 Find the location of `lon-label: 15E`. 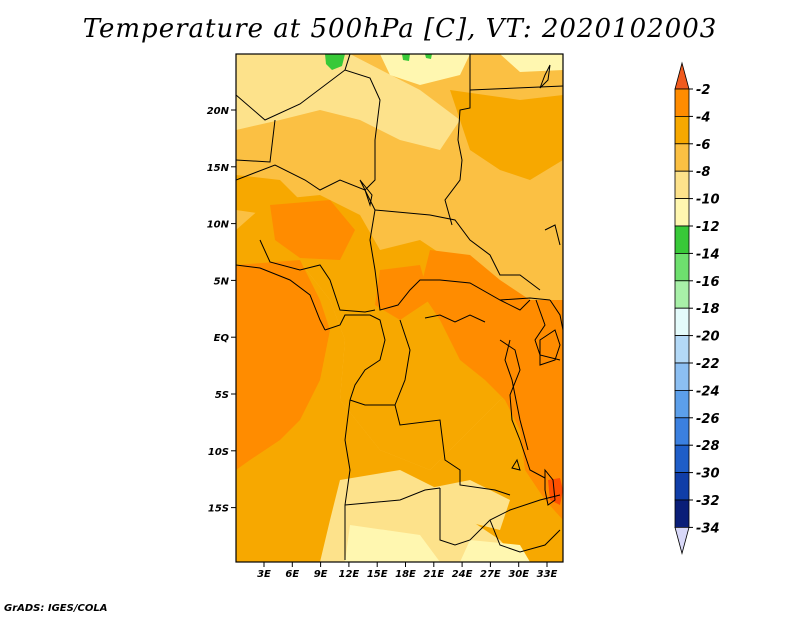

lon-label: 15E is located at coordinates (377, 574).